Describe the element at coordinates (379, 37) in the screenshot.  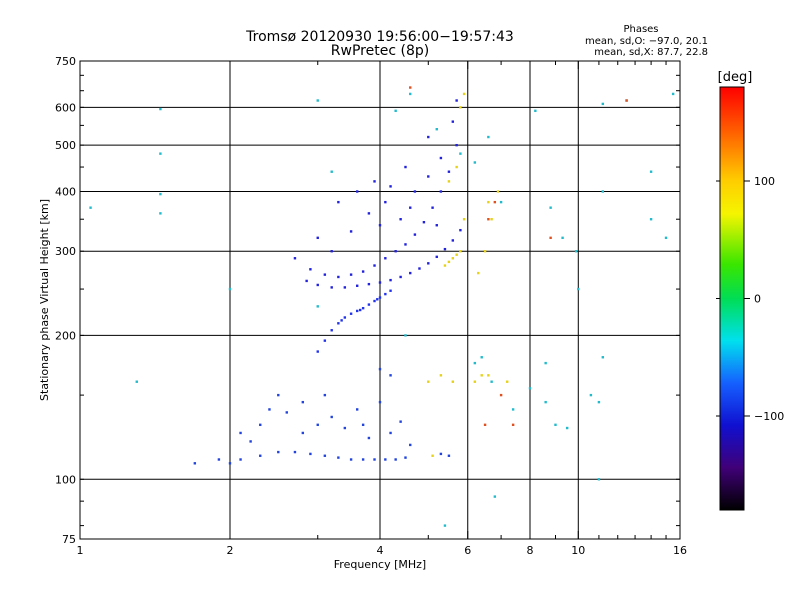
I see `chart-title: Tromsø 20120930 19:56:00−19:57:43` at that location.